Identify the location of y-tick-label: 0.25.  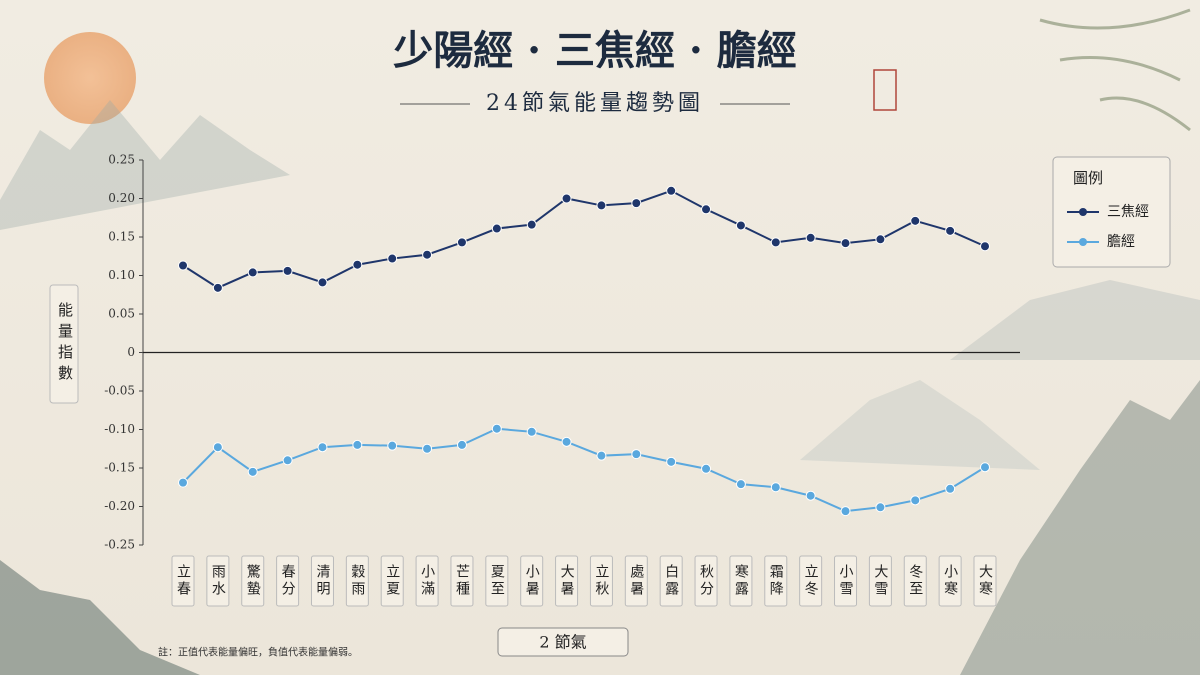
(121, 160).